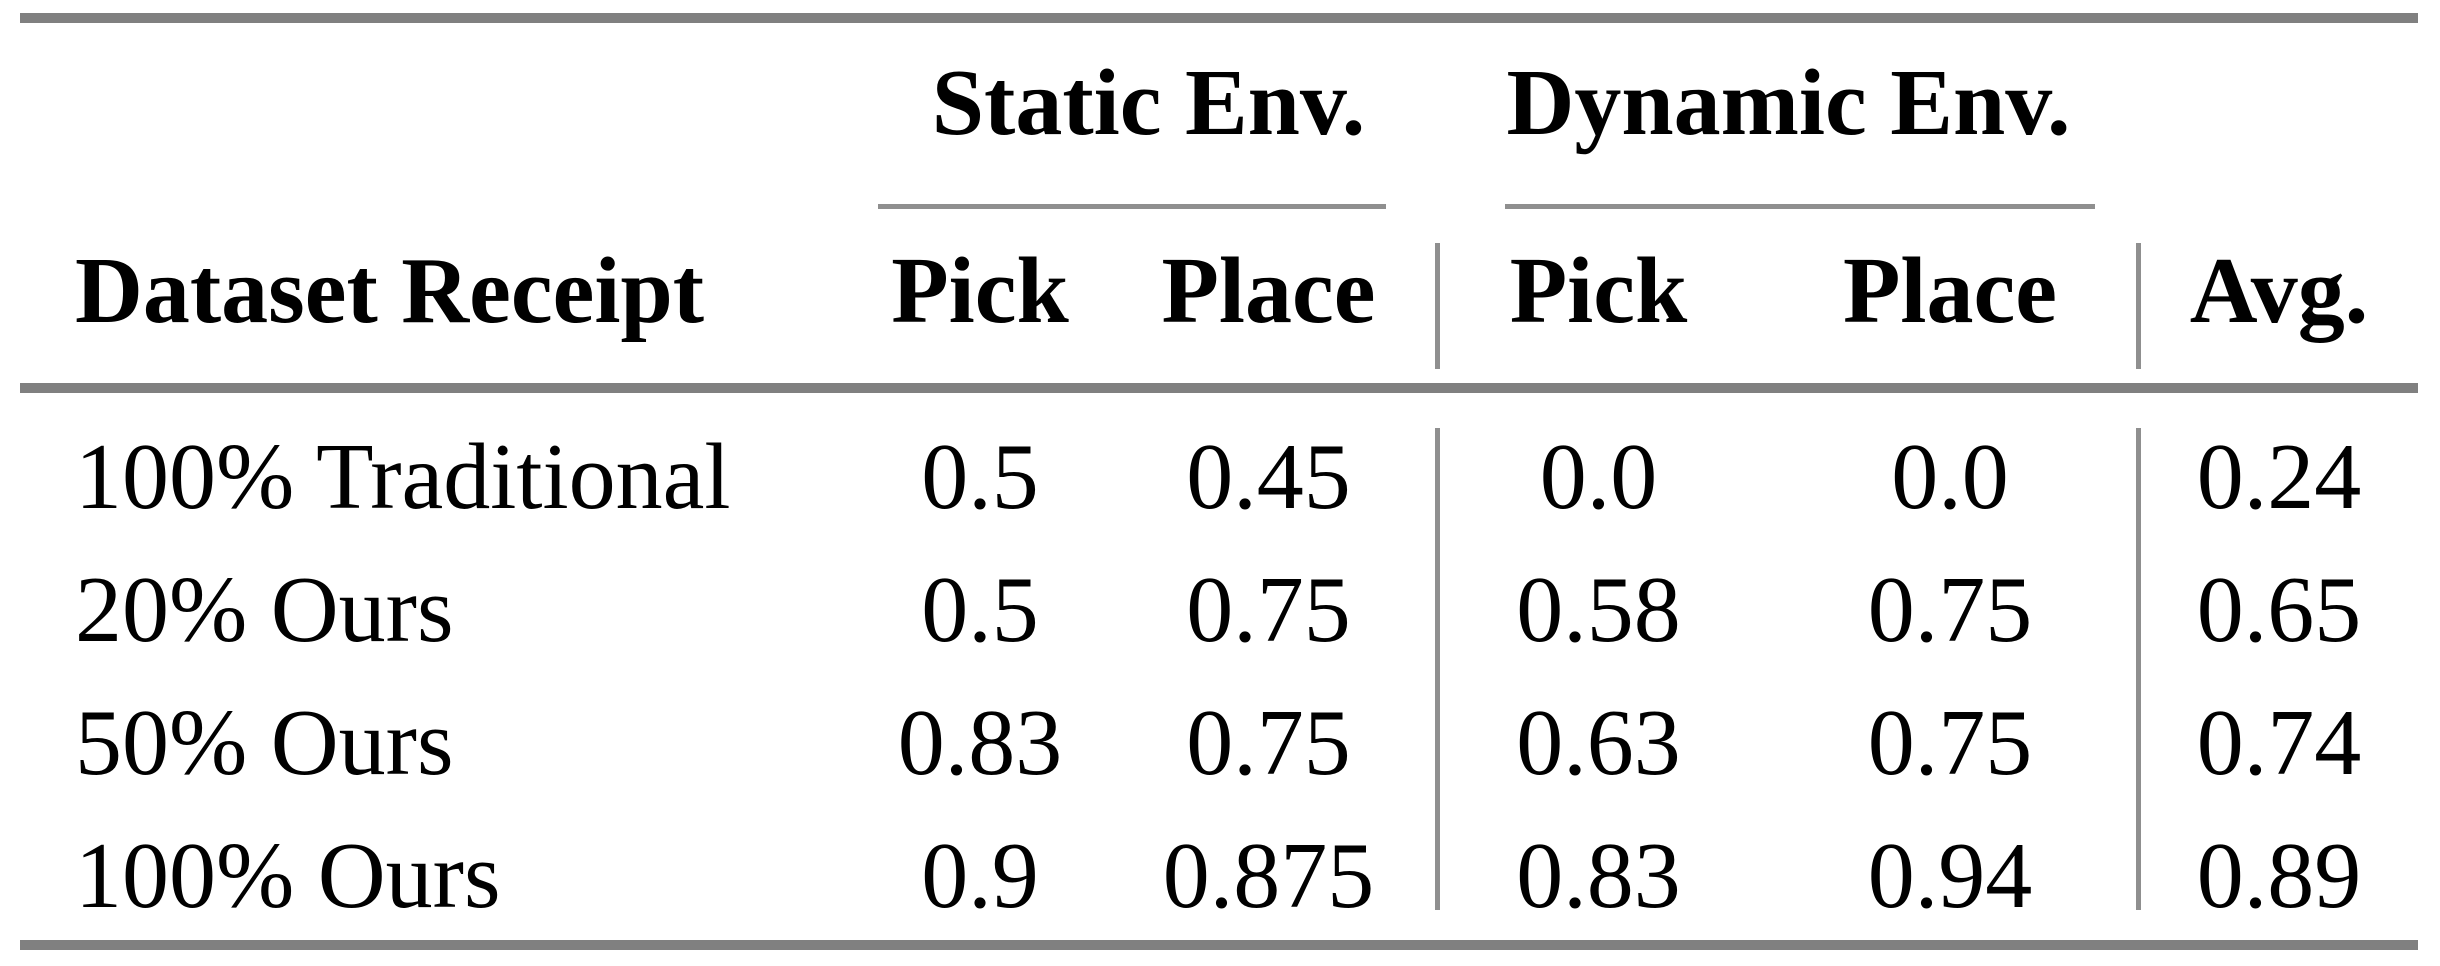 The width and height of the screenshot is (2440, 966). Describe the element at coordinates (980, 742) in the screenshot. I see `cell-static-pick: 0.83` at that location.